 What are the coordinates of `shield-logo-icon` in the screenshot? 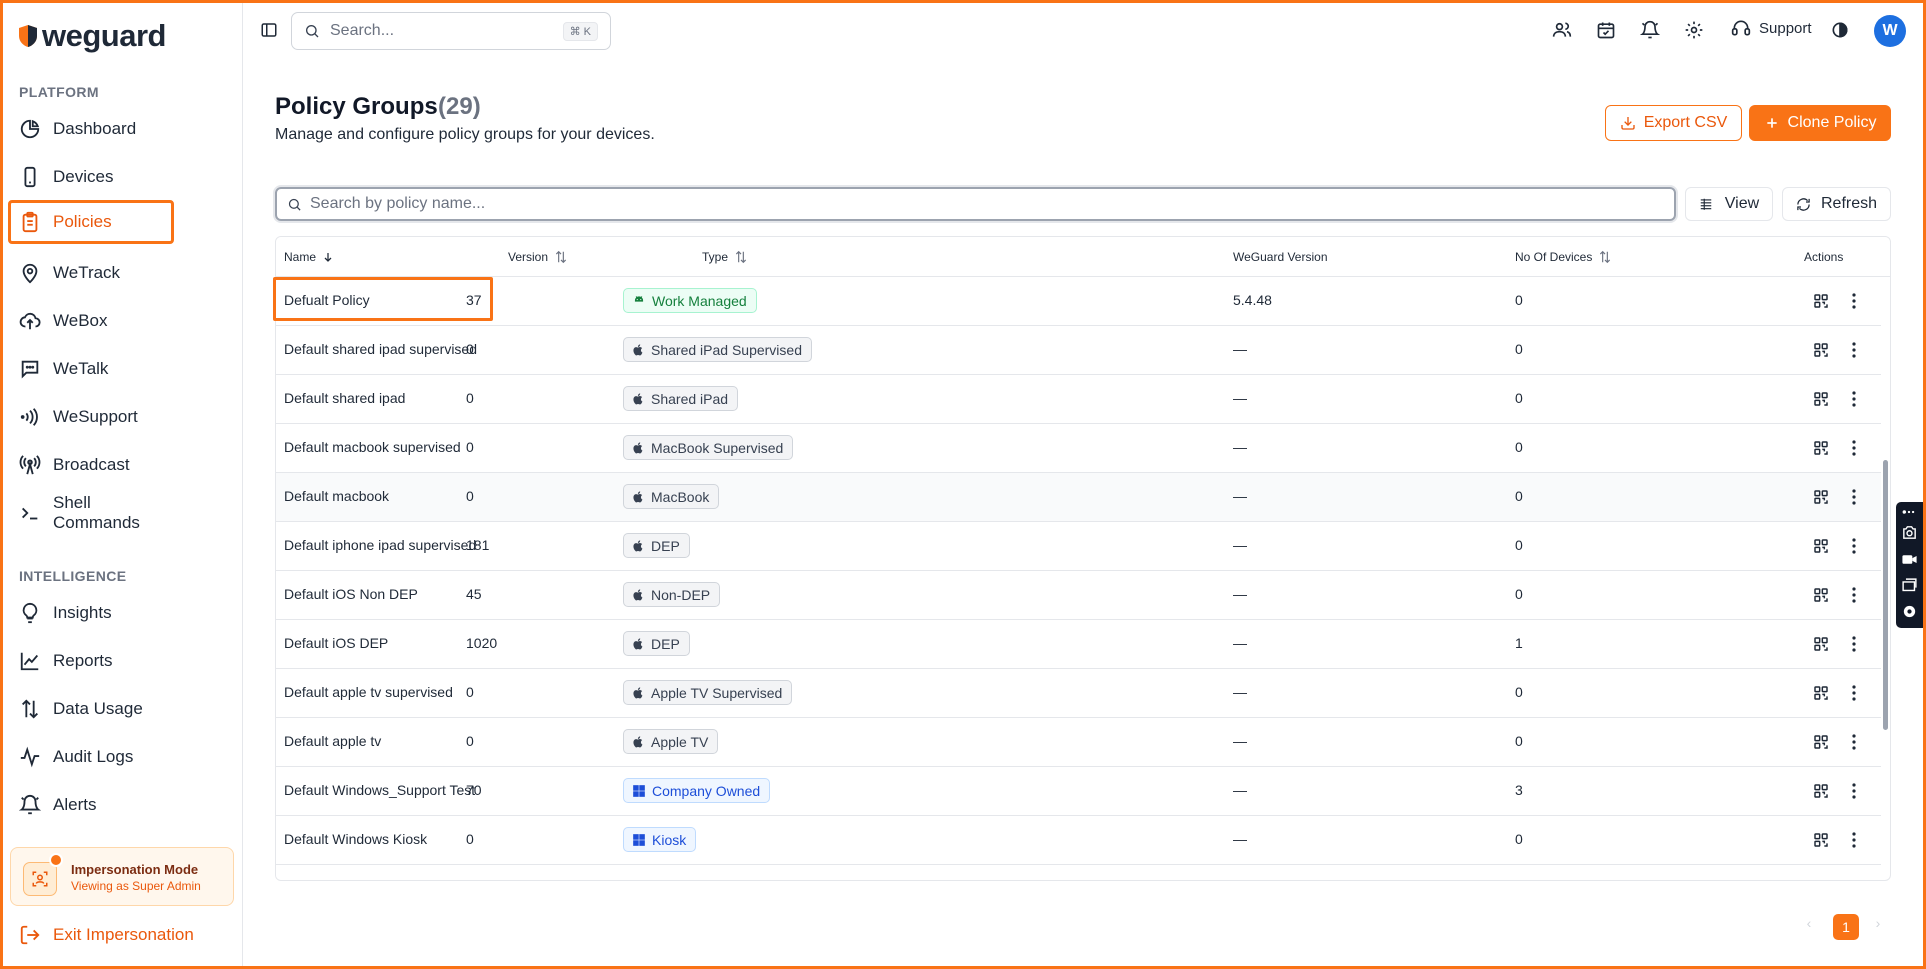 It's located at (28, 36).